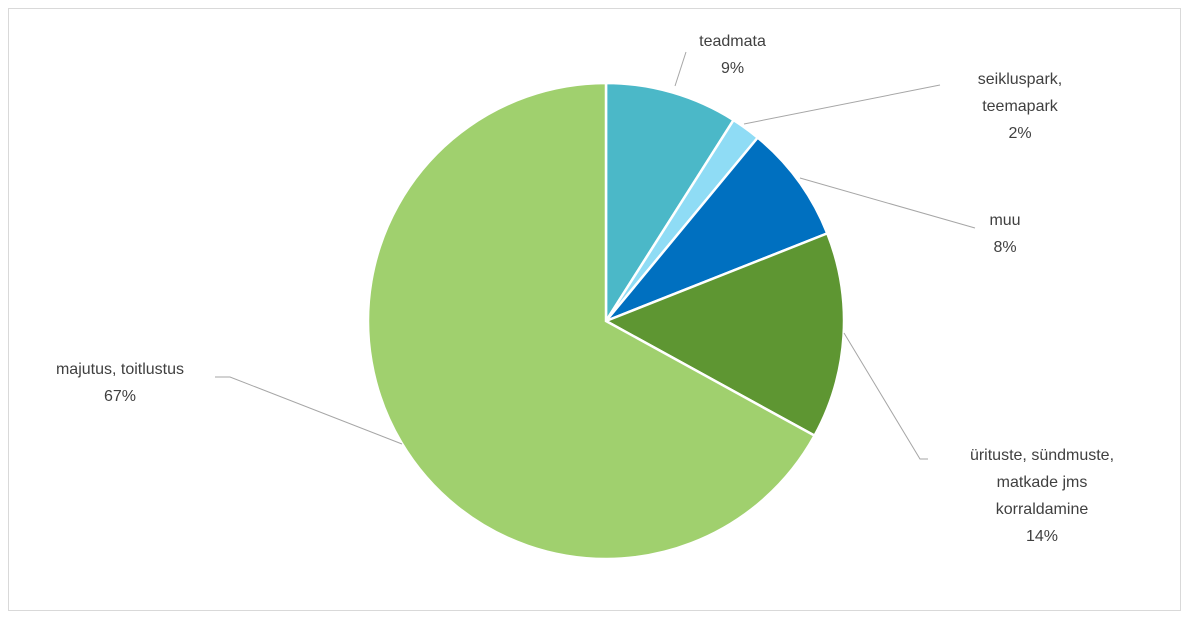 The width and height of the screenshot is (1189, 619). What do you see at coordinates (1020, 93) in the screenshot?
I see `category-label: seikluspark, teemapark` at bounding box center [1020, 93].